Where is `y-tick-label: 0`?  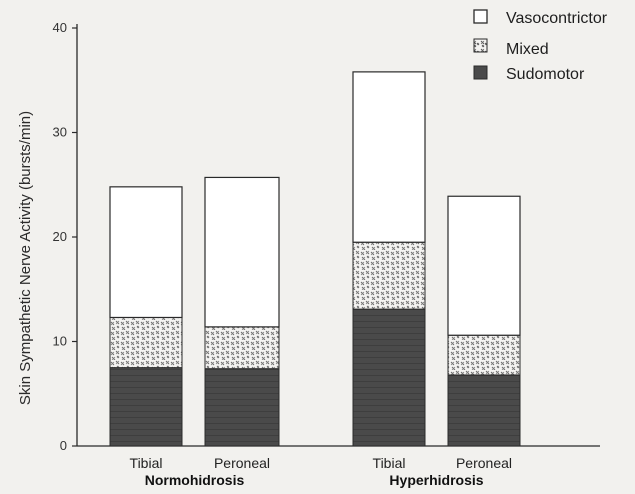 y-tick-label: 0 is located at coordinates (63, 445).